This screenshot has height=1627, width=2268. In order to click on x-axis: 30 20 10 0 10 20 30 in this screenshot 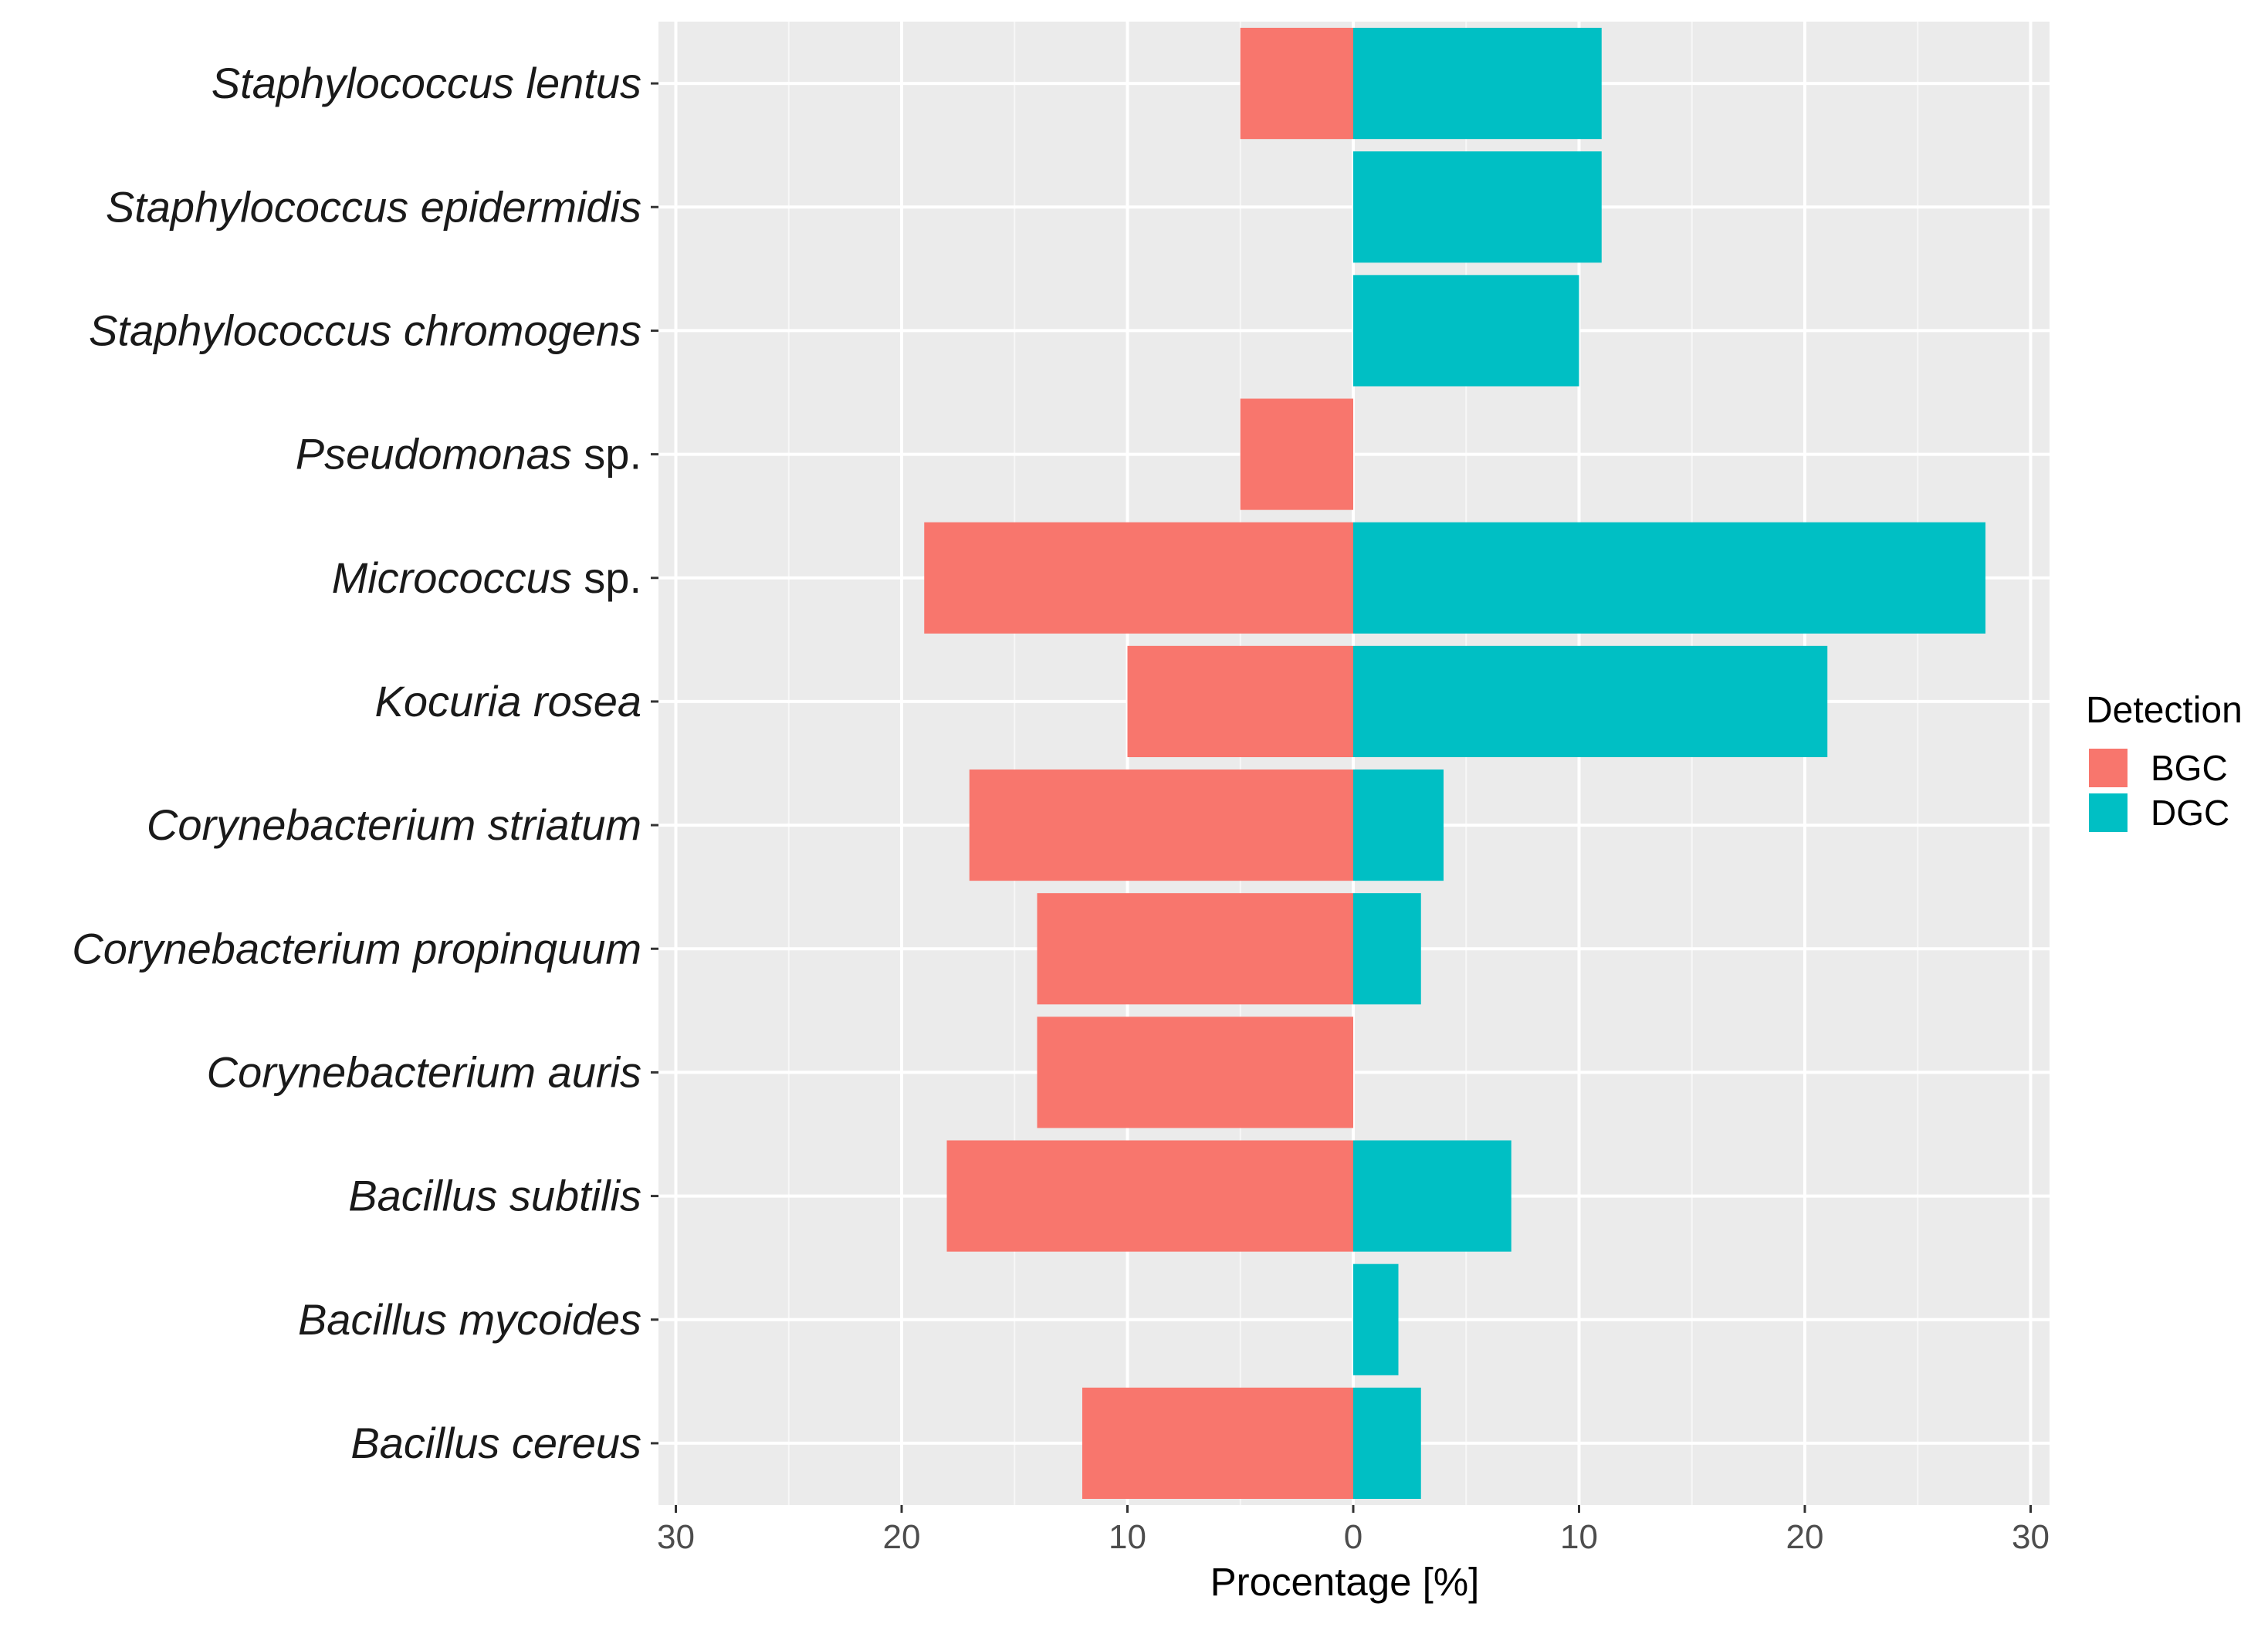, I will do `click(1353, 1530)`.